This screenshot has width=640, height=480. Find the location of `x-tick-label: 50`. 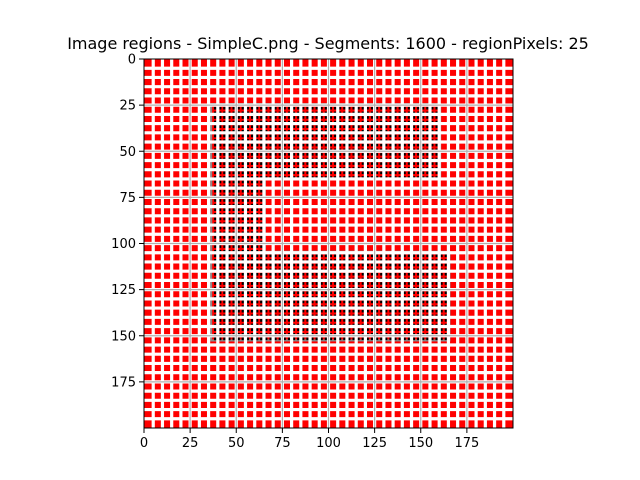

x-tick-label: 50 is located at coordinates (236, 443).